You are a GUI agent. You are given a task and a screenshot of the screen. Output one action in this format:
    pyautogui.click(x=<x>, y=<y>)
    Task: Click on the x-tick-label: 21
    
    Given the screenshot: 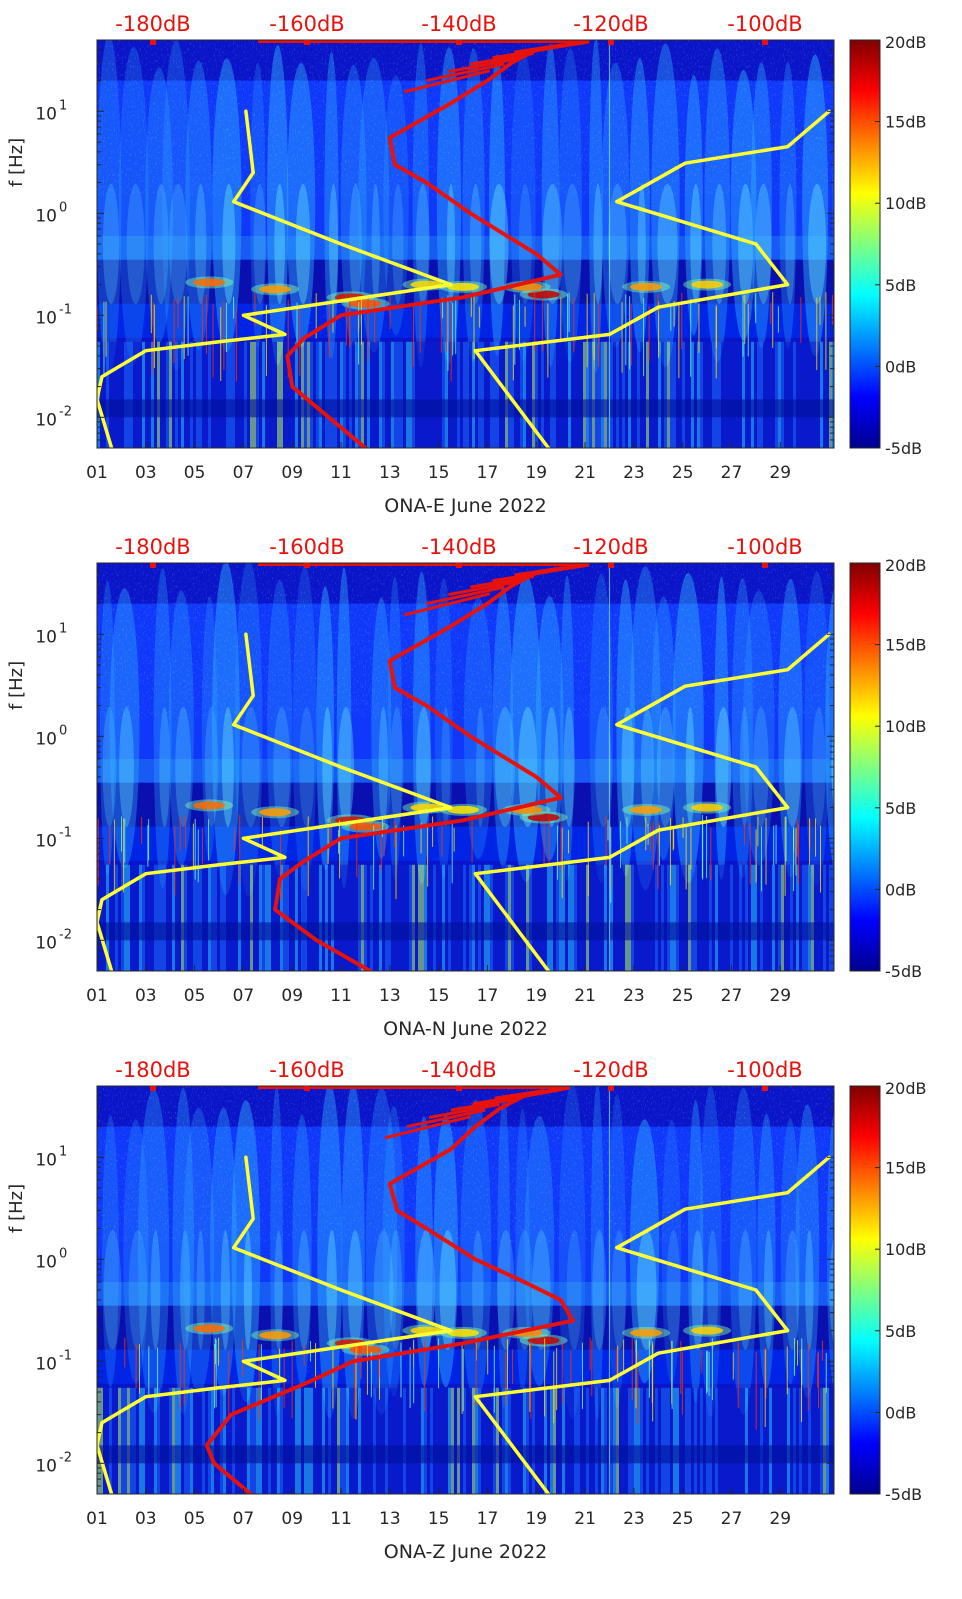 What is the action you would take?
    pyautogui.click(x=585, y=1519)
    